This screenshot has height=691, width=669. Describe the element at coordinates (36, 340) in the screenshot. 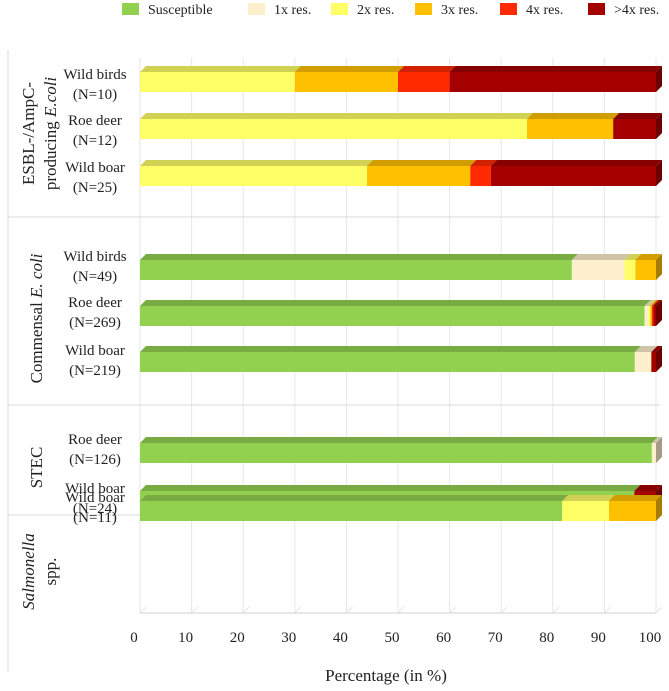

I see `group-label-text: Commensal` at that location.